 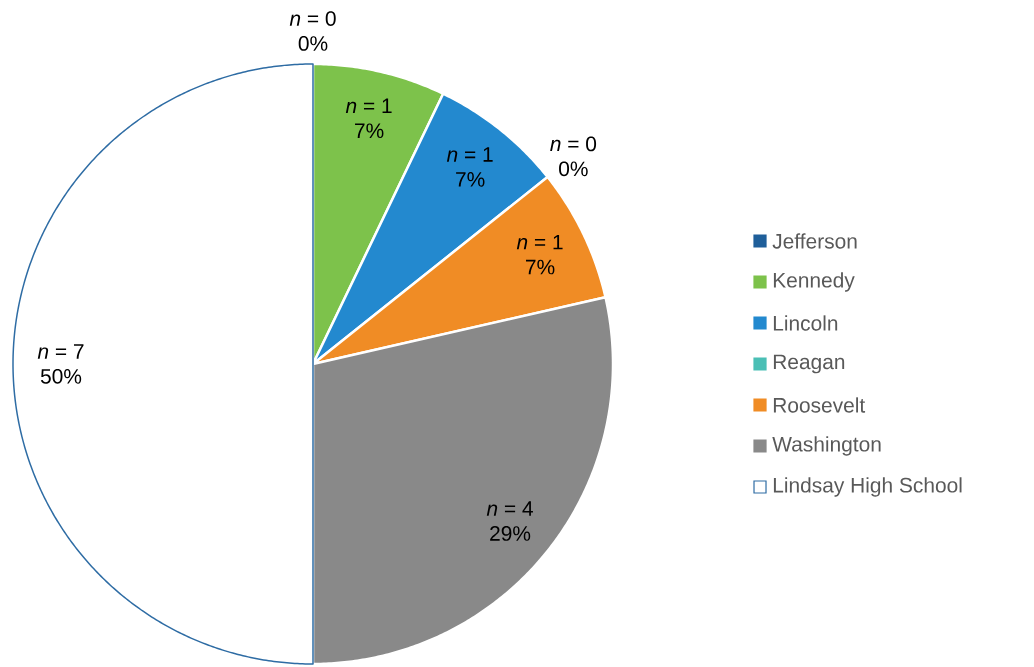 What do you see at coordinates (509, 508) in the screenshot?
I see `data-label: n = 4` at bounding box center [509, 508].